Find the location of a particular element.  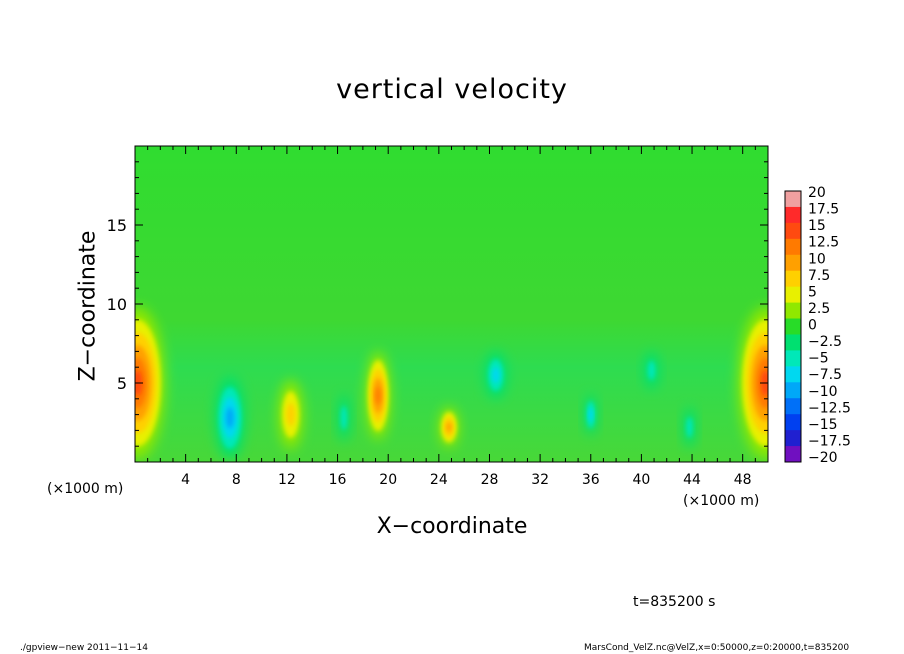

colorbar-label: 5 is located at coordinates (812, 292).